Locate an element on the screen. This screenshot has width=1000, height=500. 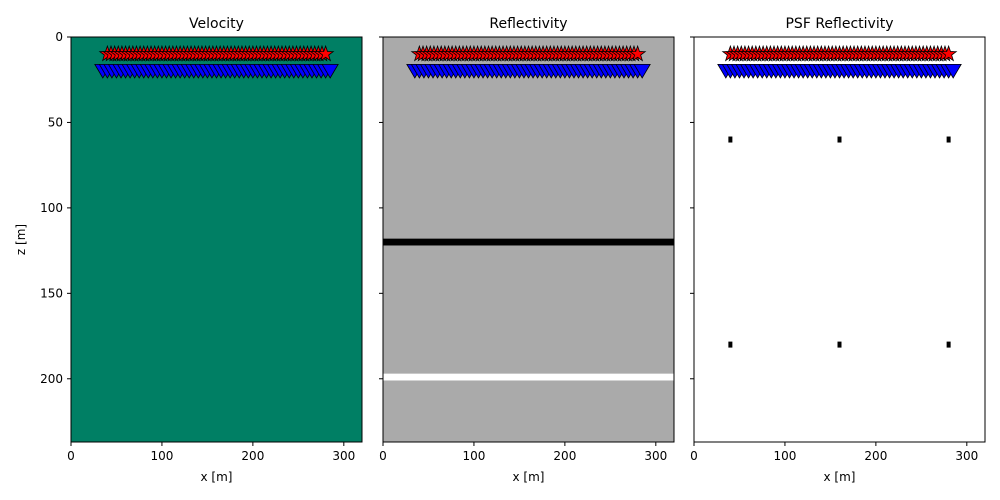
y-tick-label: 100 is located at coordinates (51, 208).